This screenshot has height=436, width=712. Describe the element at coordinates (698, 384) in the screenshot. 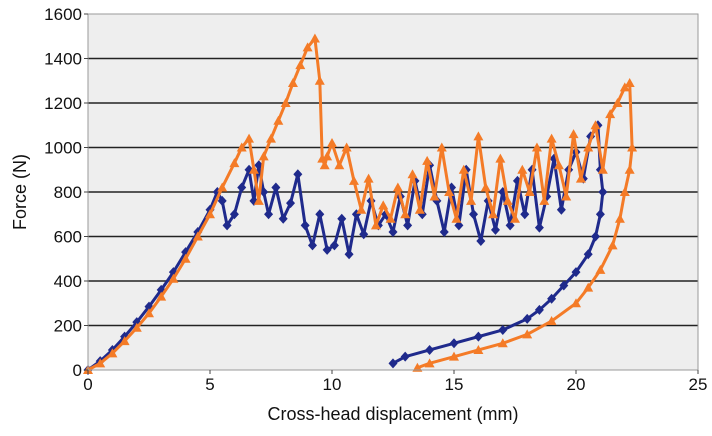

I see `x-tick-label: 25` at that location.